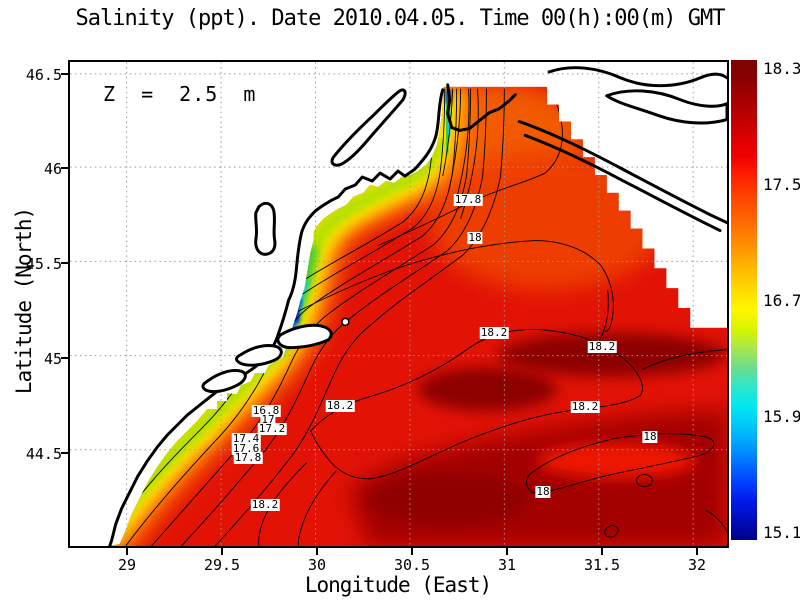  Describe the element at coordinates (304, 336) in the screenshot. I see `delta-lagoon-a` at that location.